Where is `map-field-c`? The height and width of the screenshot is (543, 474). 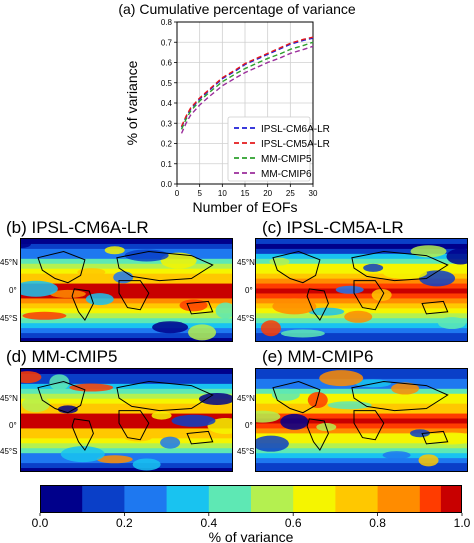
map-field-c is located at coordinates (361, 290).